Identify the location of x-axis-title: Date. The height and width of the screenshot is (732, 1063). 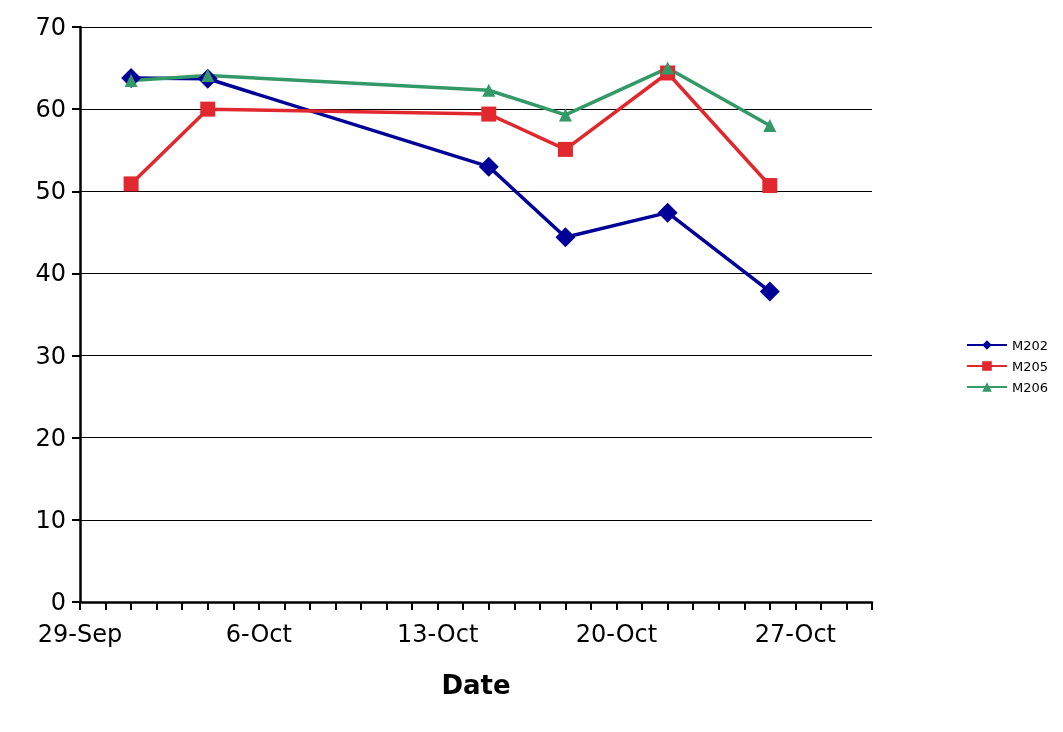
(476, 685).